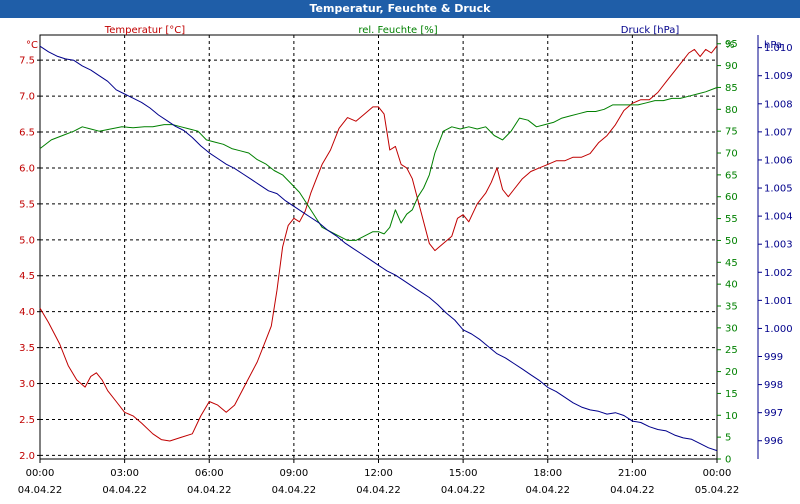 The width and height of the screenshot is (800, 504). I want to click on temperature-tick-label: 6.5, so click(27, 133).